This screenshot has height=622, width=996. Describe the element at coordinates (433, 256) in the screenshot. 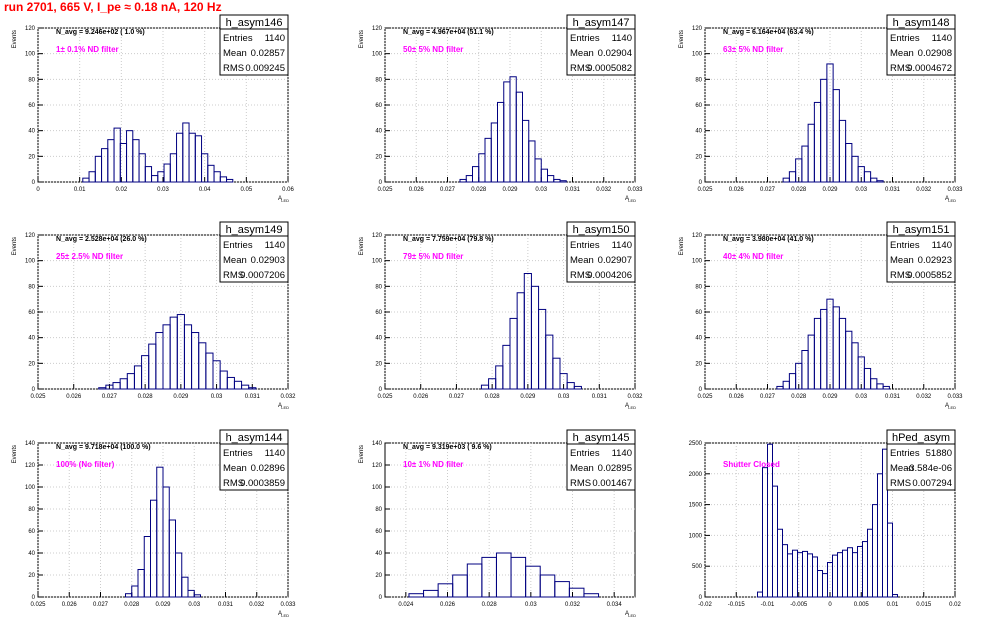

I see `filter-label: 79± 5% ND filter` at that location.